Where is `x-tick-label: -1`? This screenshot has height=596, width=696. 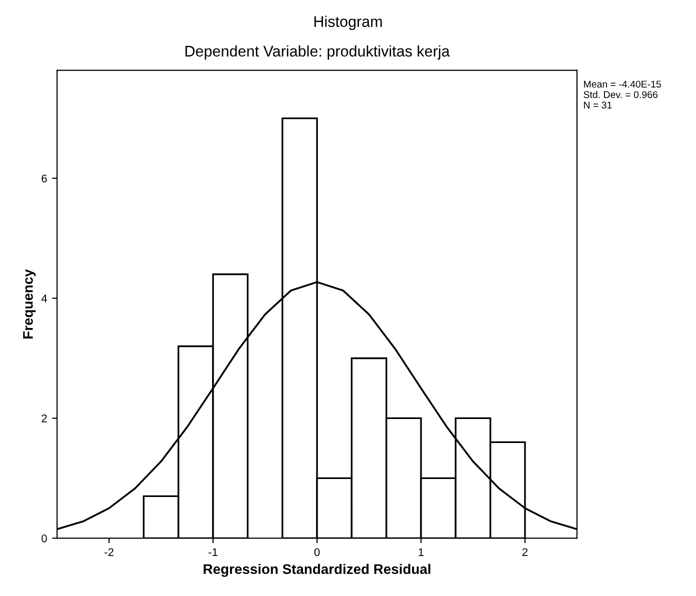
x-tick-label: -1 is located at coordinates (213, 552).